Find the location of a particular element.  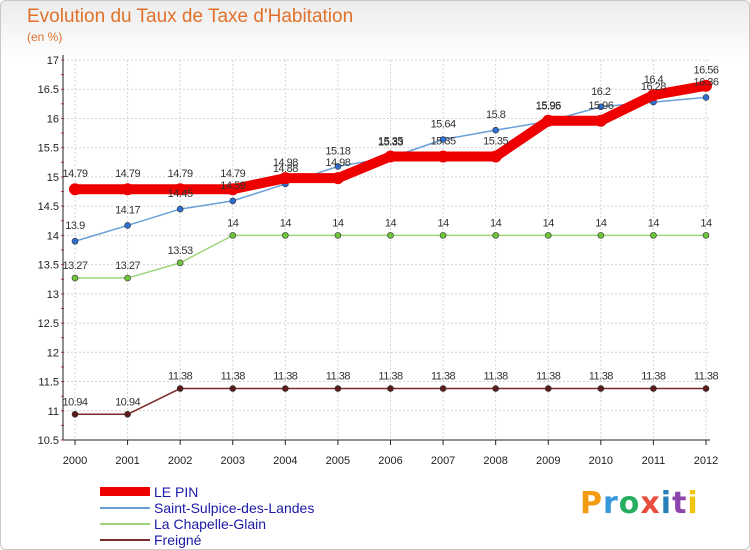

legend-item: Freigné is located at coordinates (250, 540).